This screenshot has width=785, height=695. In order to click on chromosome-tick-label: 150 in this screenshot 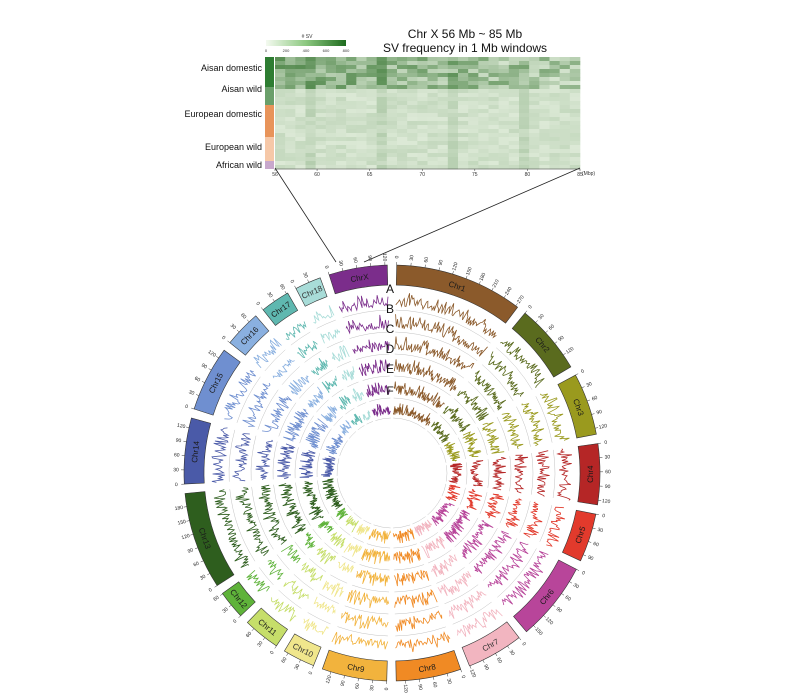, I will do `click(469, 271)`.